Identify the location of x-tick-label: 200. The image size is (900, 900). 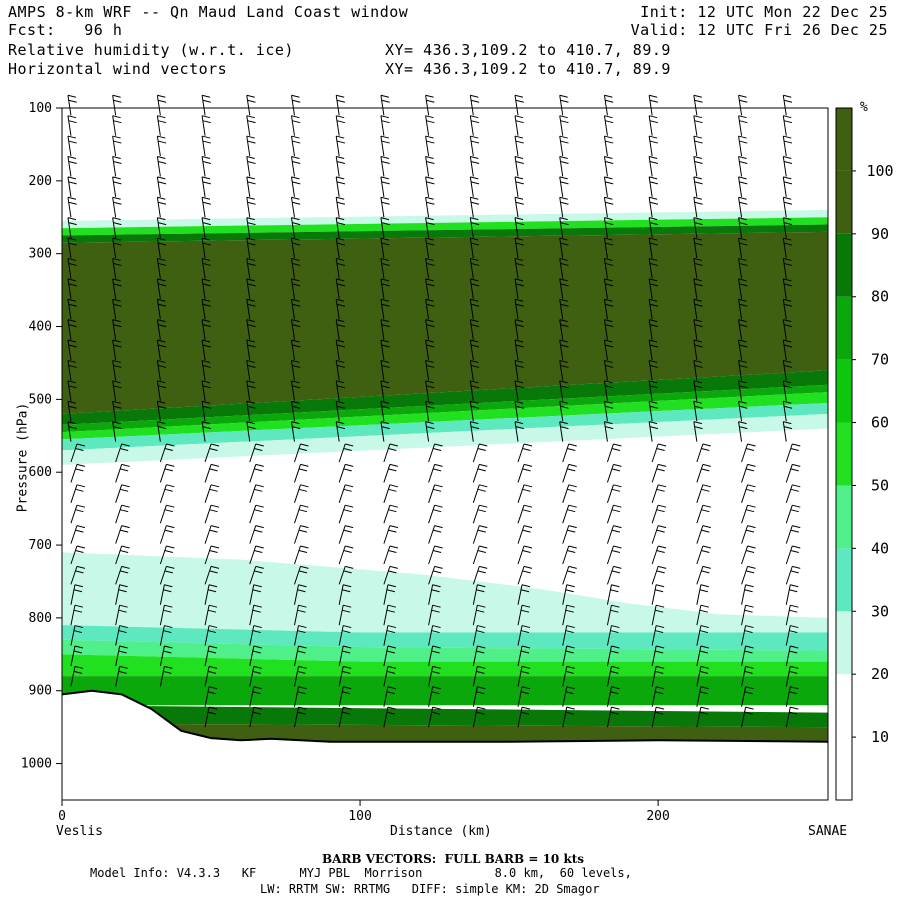
(657, 816).